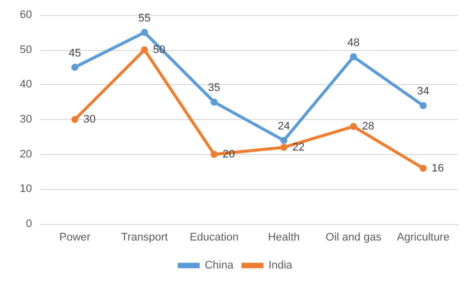  What do you see at coordinates (144, 238) in the screenshot?
I see `x-tick-label: Transport` at bounding box center [144, 238].